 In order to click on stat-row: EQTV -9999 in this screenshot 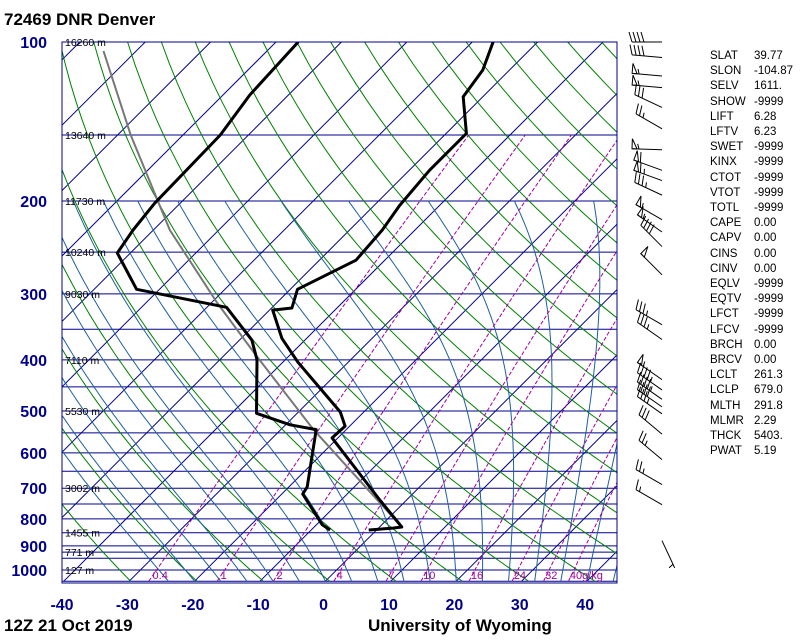, I will do `click(751, 299)`.